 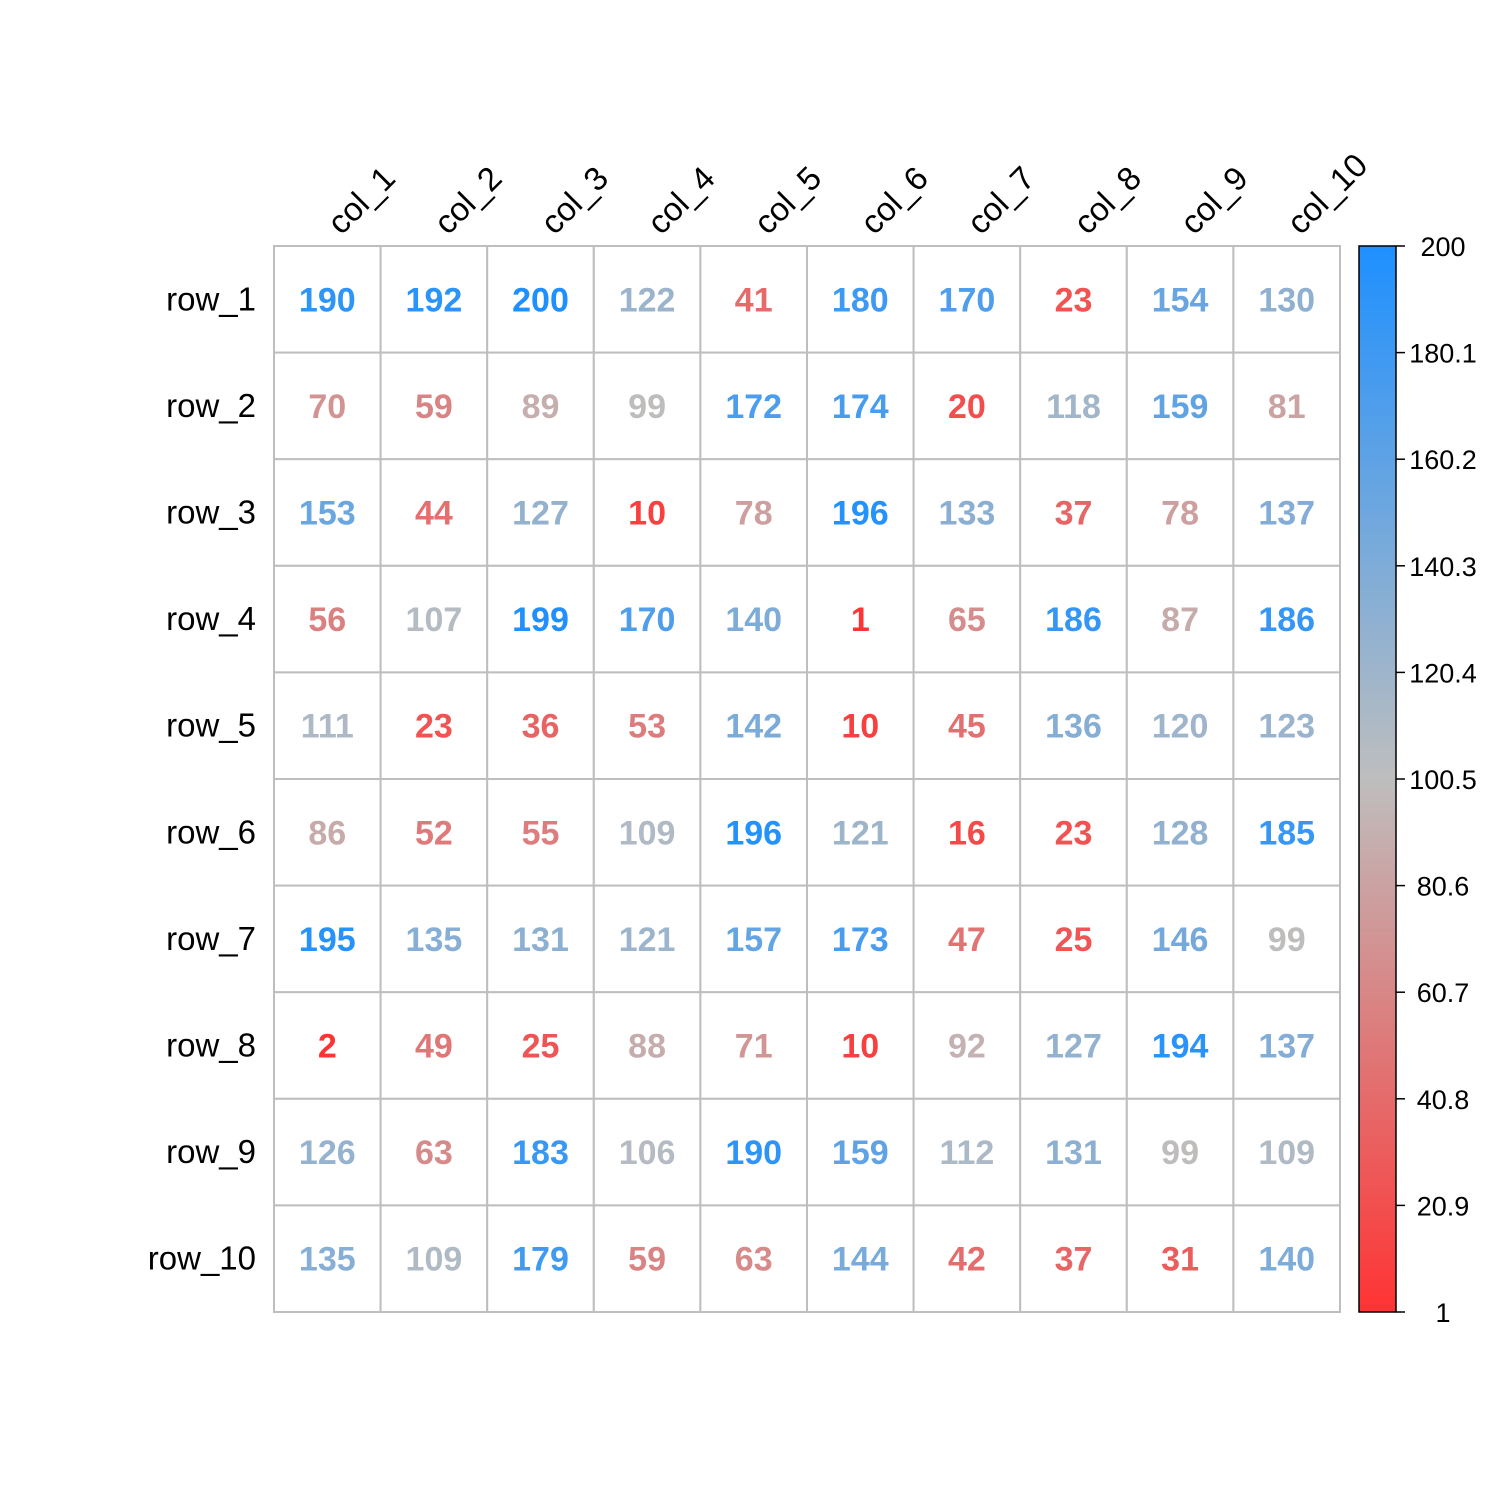 What do you see at coordinates (860, 1047) in the screenshot?
I see `cell-value-label: 10` at bounding box center [860, 1047].